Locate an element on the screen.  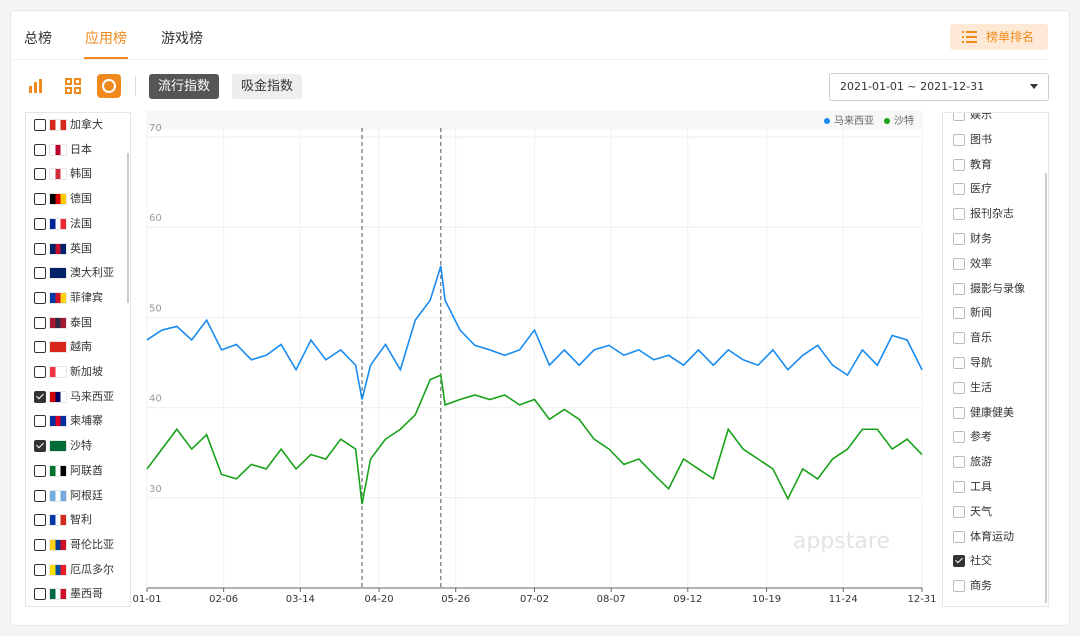
country-option: 柬埔寨 is located at coordinates (82, 421).